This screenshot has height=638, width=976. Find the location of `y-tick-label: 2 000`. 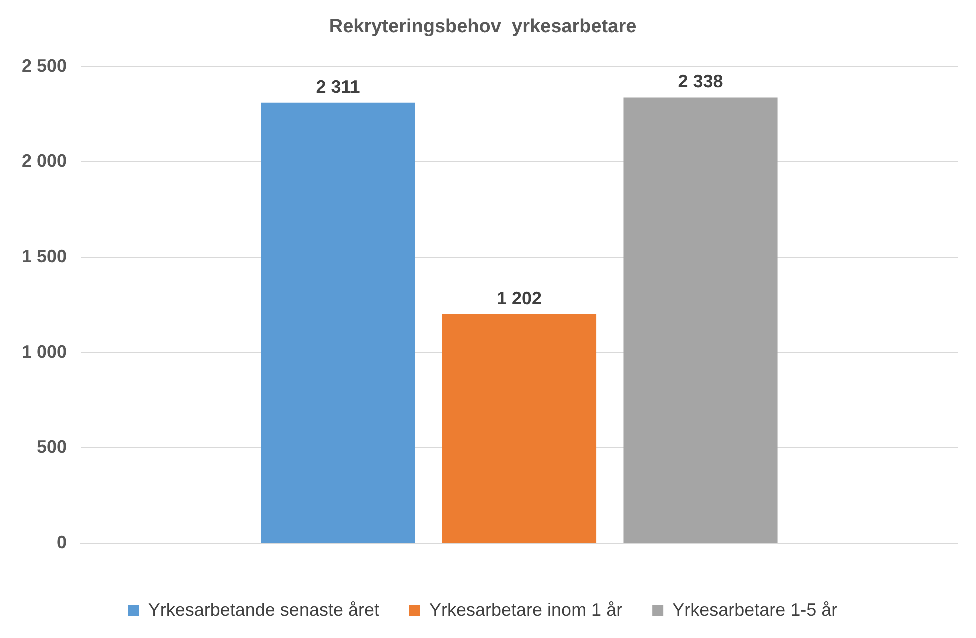

y-tick-label: 2 000 is located at coordinates (45, 161).